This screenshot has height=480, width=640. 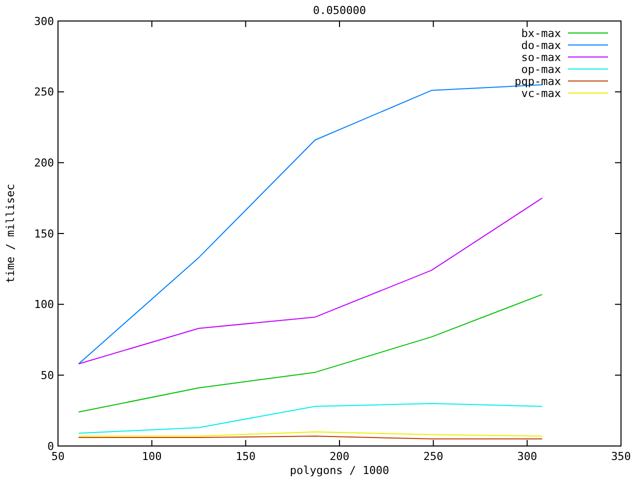 I want to click on x-tick-label: 100, so click(x=152, y=456).